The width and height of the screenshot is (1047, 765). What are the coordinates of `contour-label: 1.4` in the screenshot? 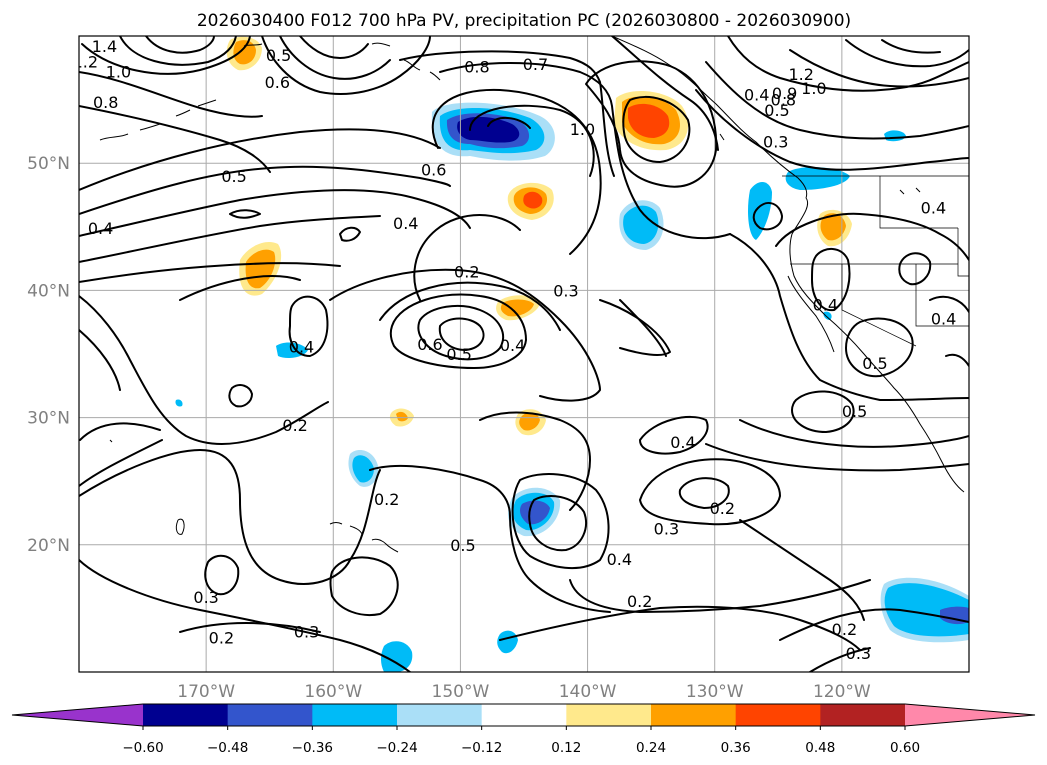 It's located at (104, 46).